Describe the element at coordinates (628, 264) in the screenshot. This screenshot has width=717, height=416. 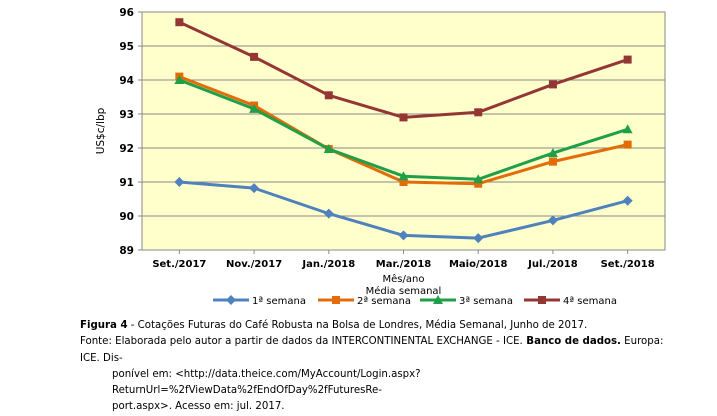
I see `x-tick-label: Set./2018` at that location.